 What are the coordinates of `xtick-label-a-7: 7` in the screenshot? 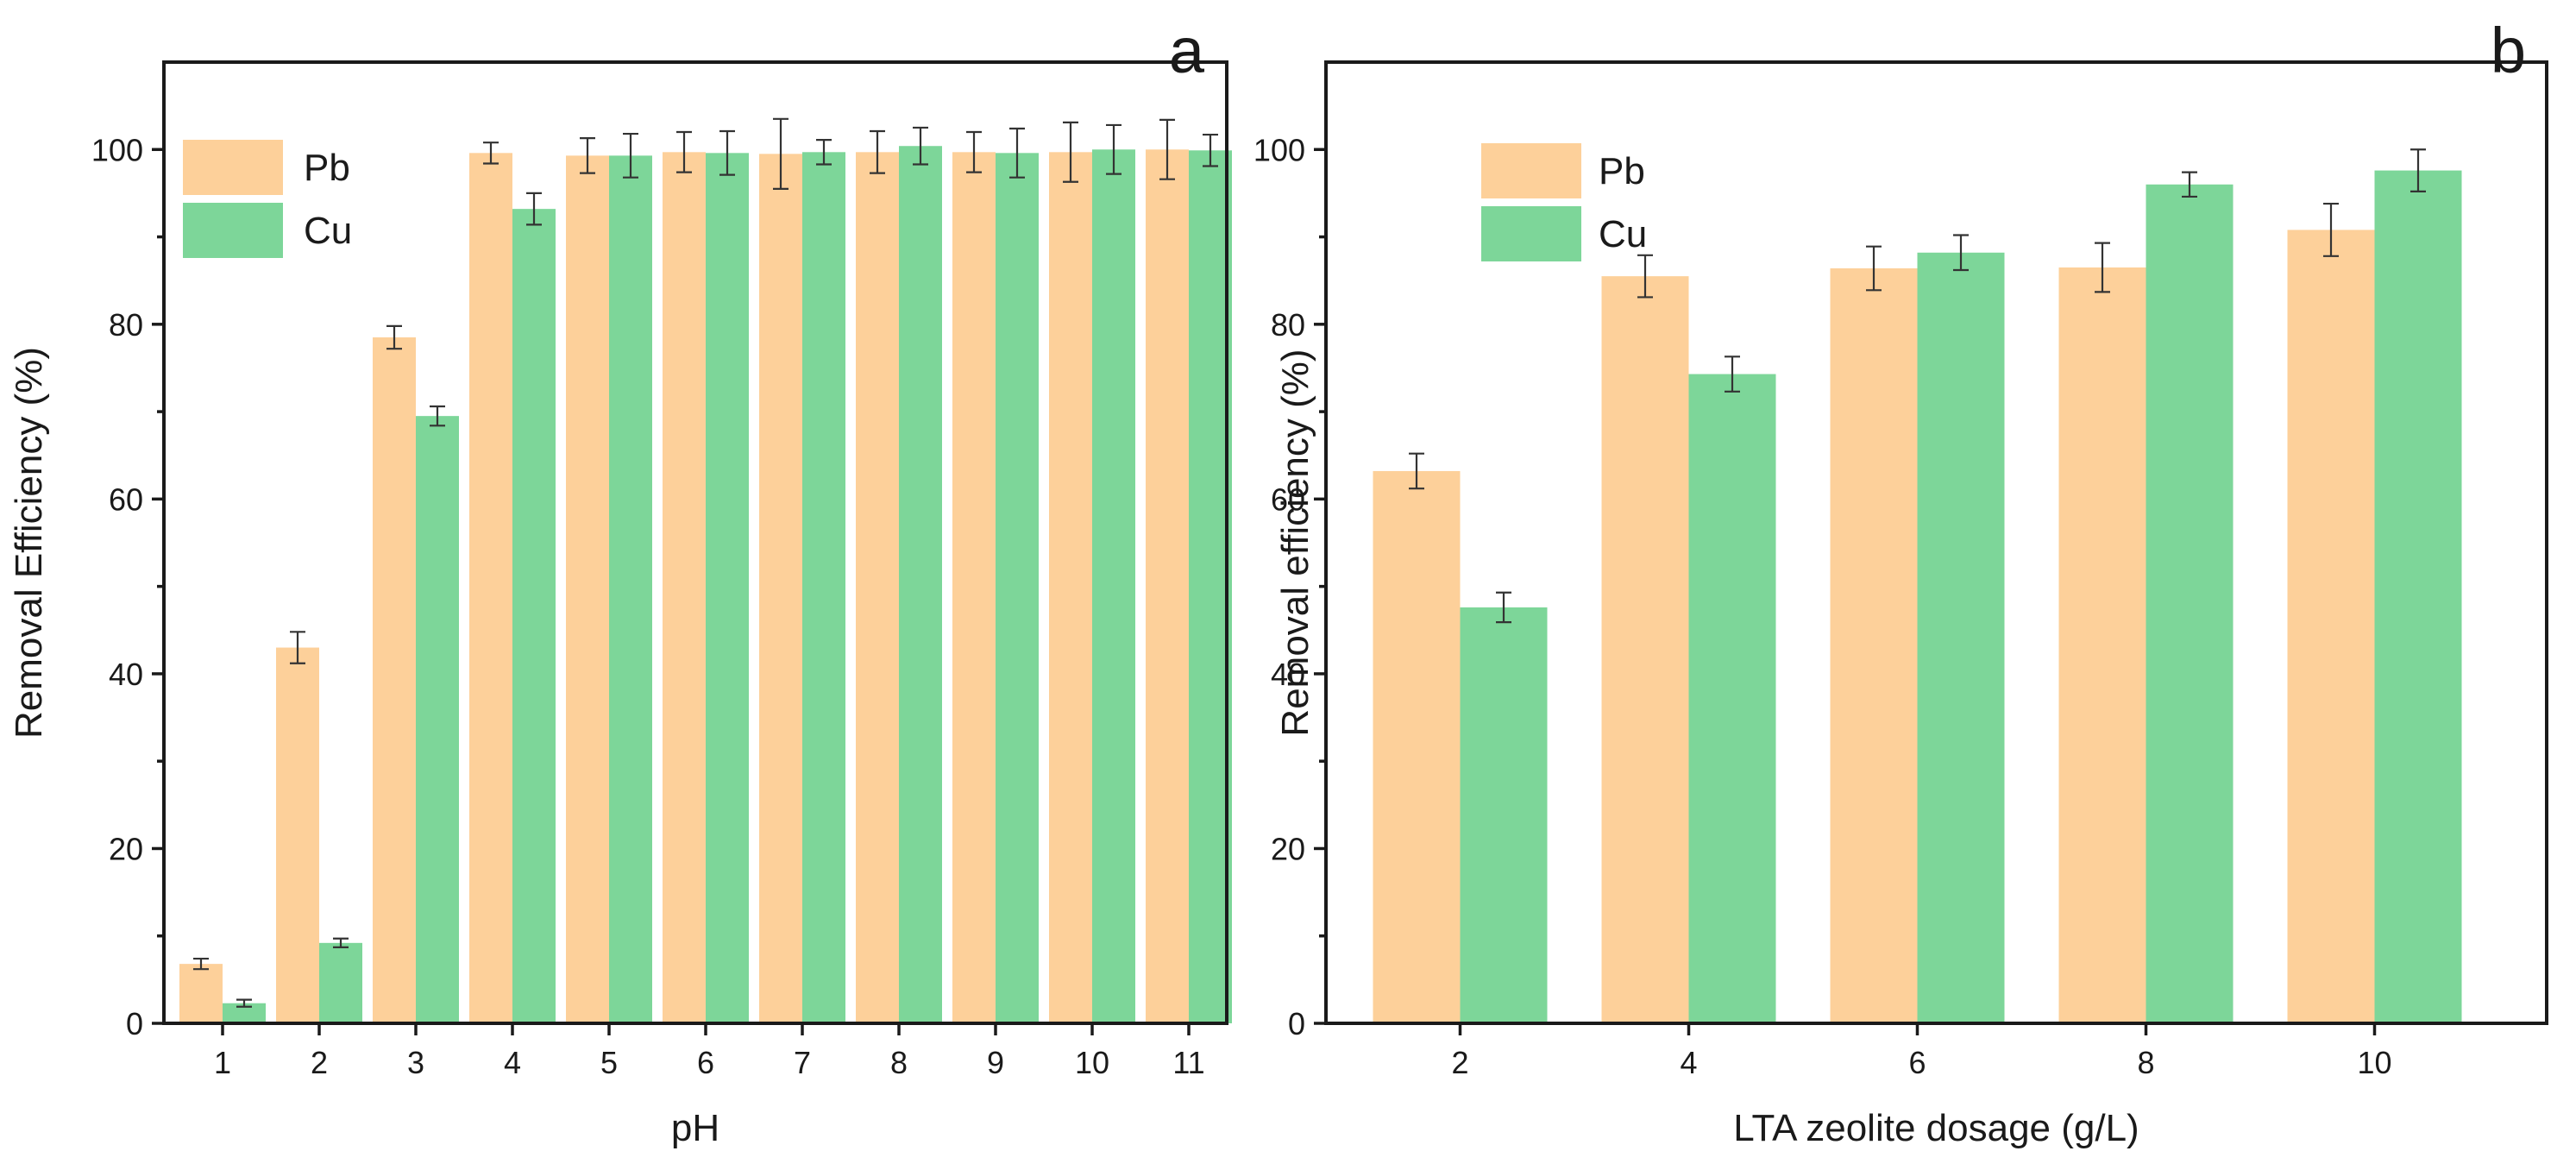 It's located at (802, 1063).